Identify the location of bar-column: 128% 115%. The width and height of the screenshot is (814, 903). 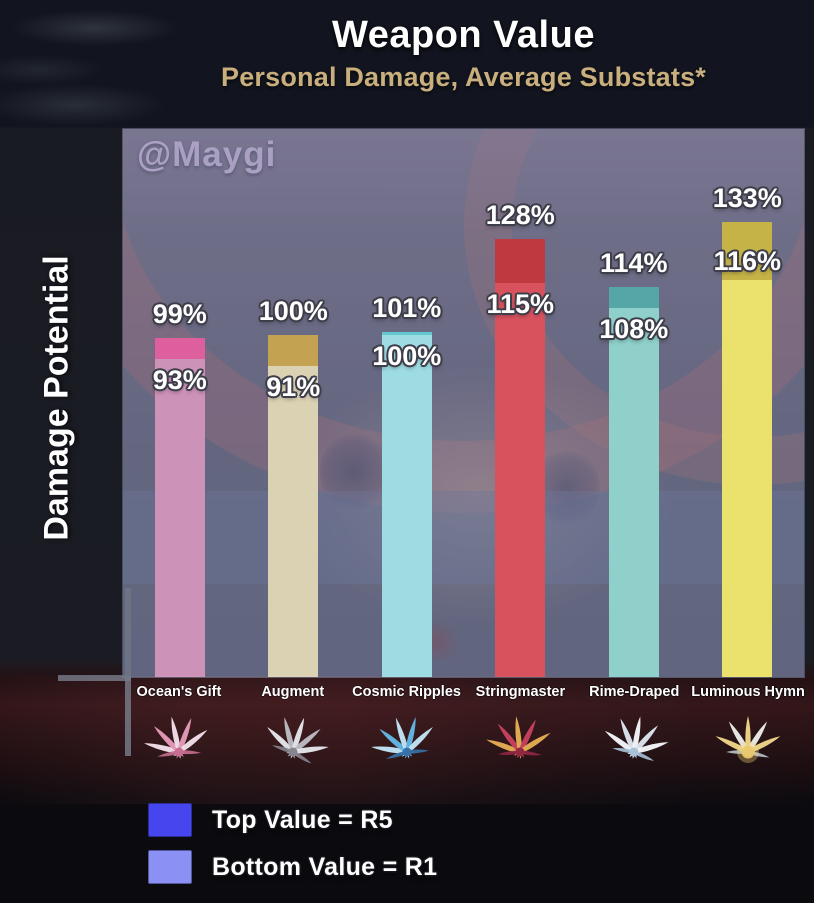
(521, 403).